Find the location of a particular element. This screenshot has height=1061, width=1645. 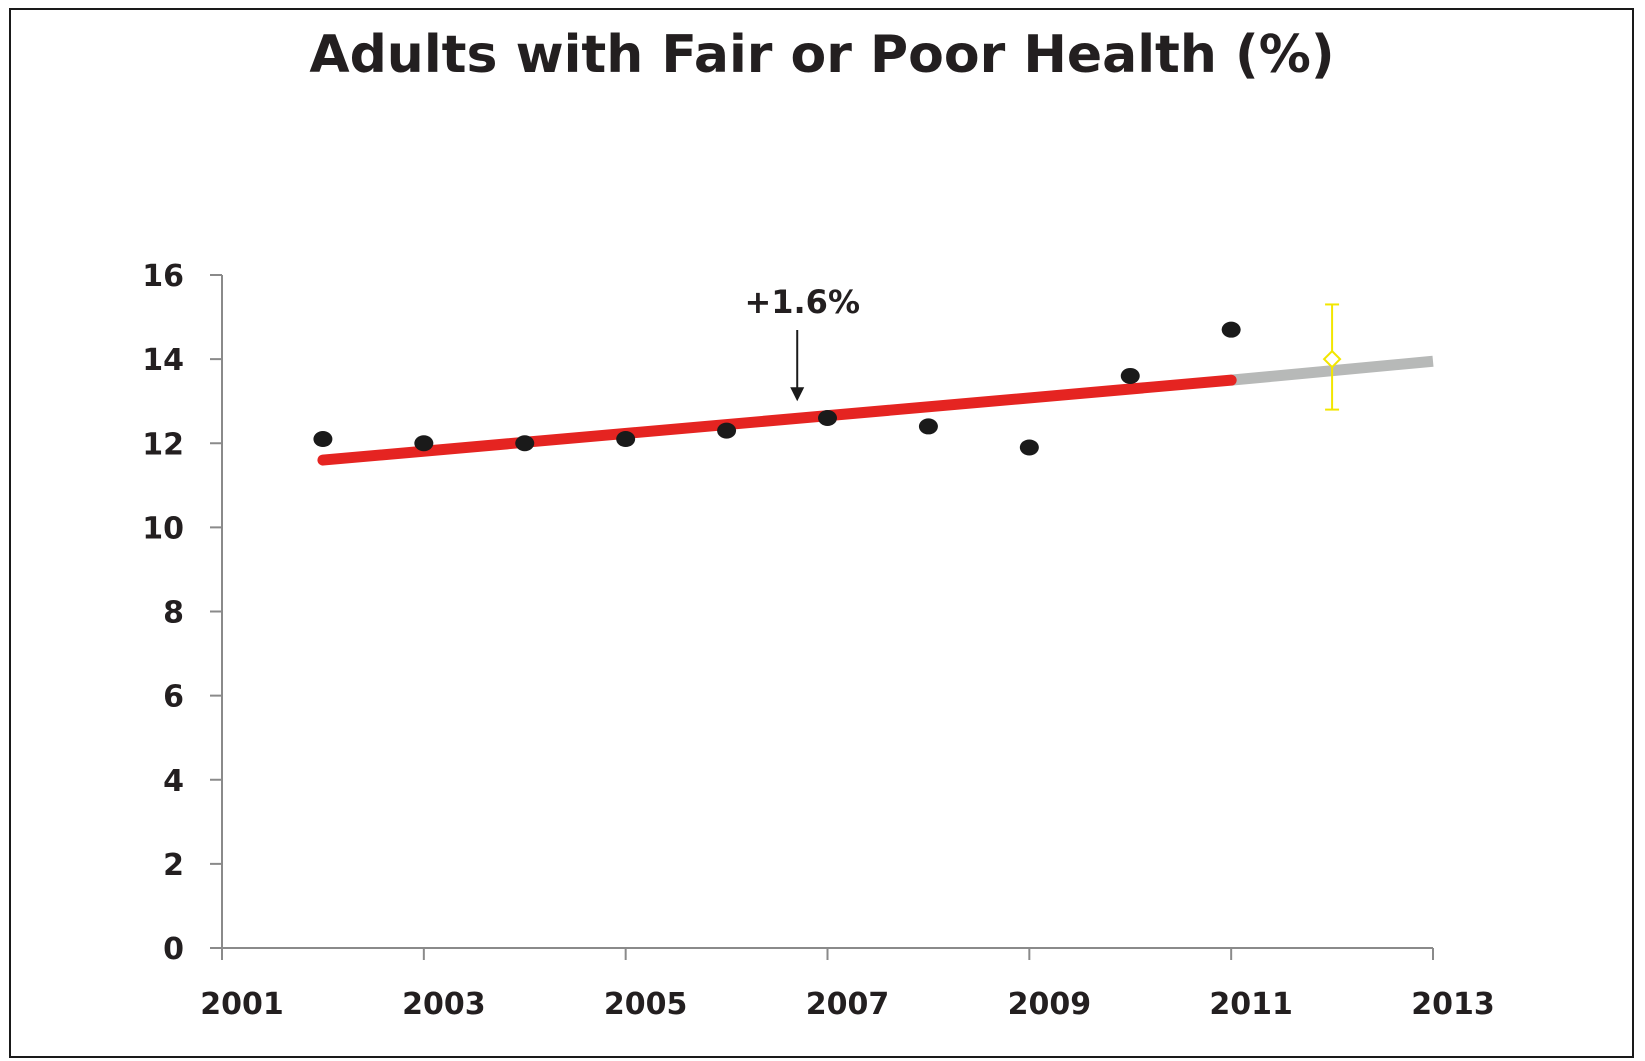

y-tick-label: 4 is located at coordinates (173, 781).